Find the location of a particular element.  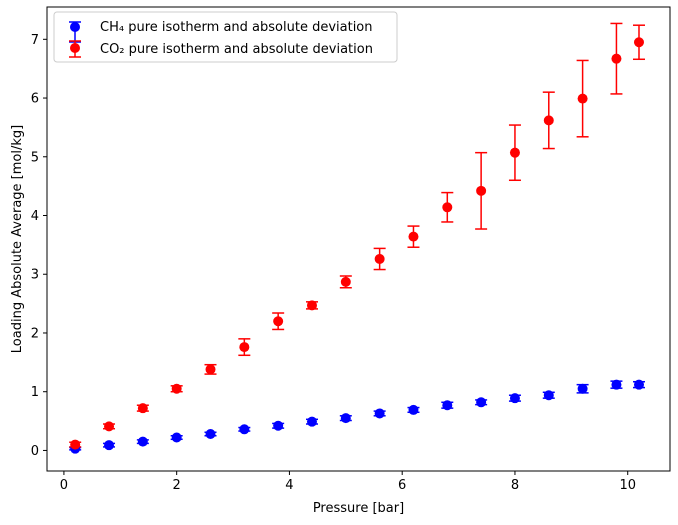

y-tick-label: 3 is located at coordinates (35, 275).